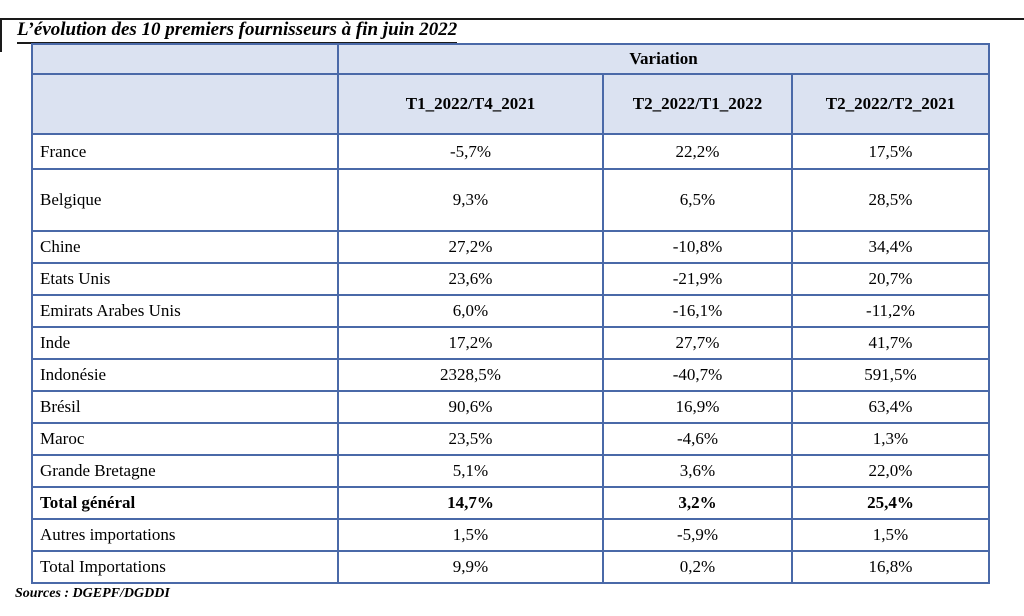  I want to click on table-row: France -5,7% 22,2% 17,5%, so click(511, 151).